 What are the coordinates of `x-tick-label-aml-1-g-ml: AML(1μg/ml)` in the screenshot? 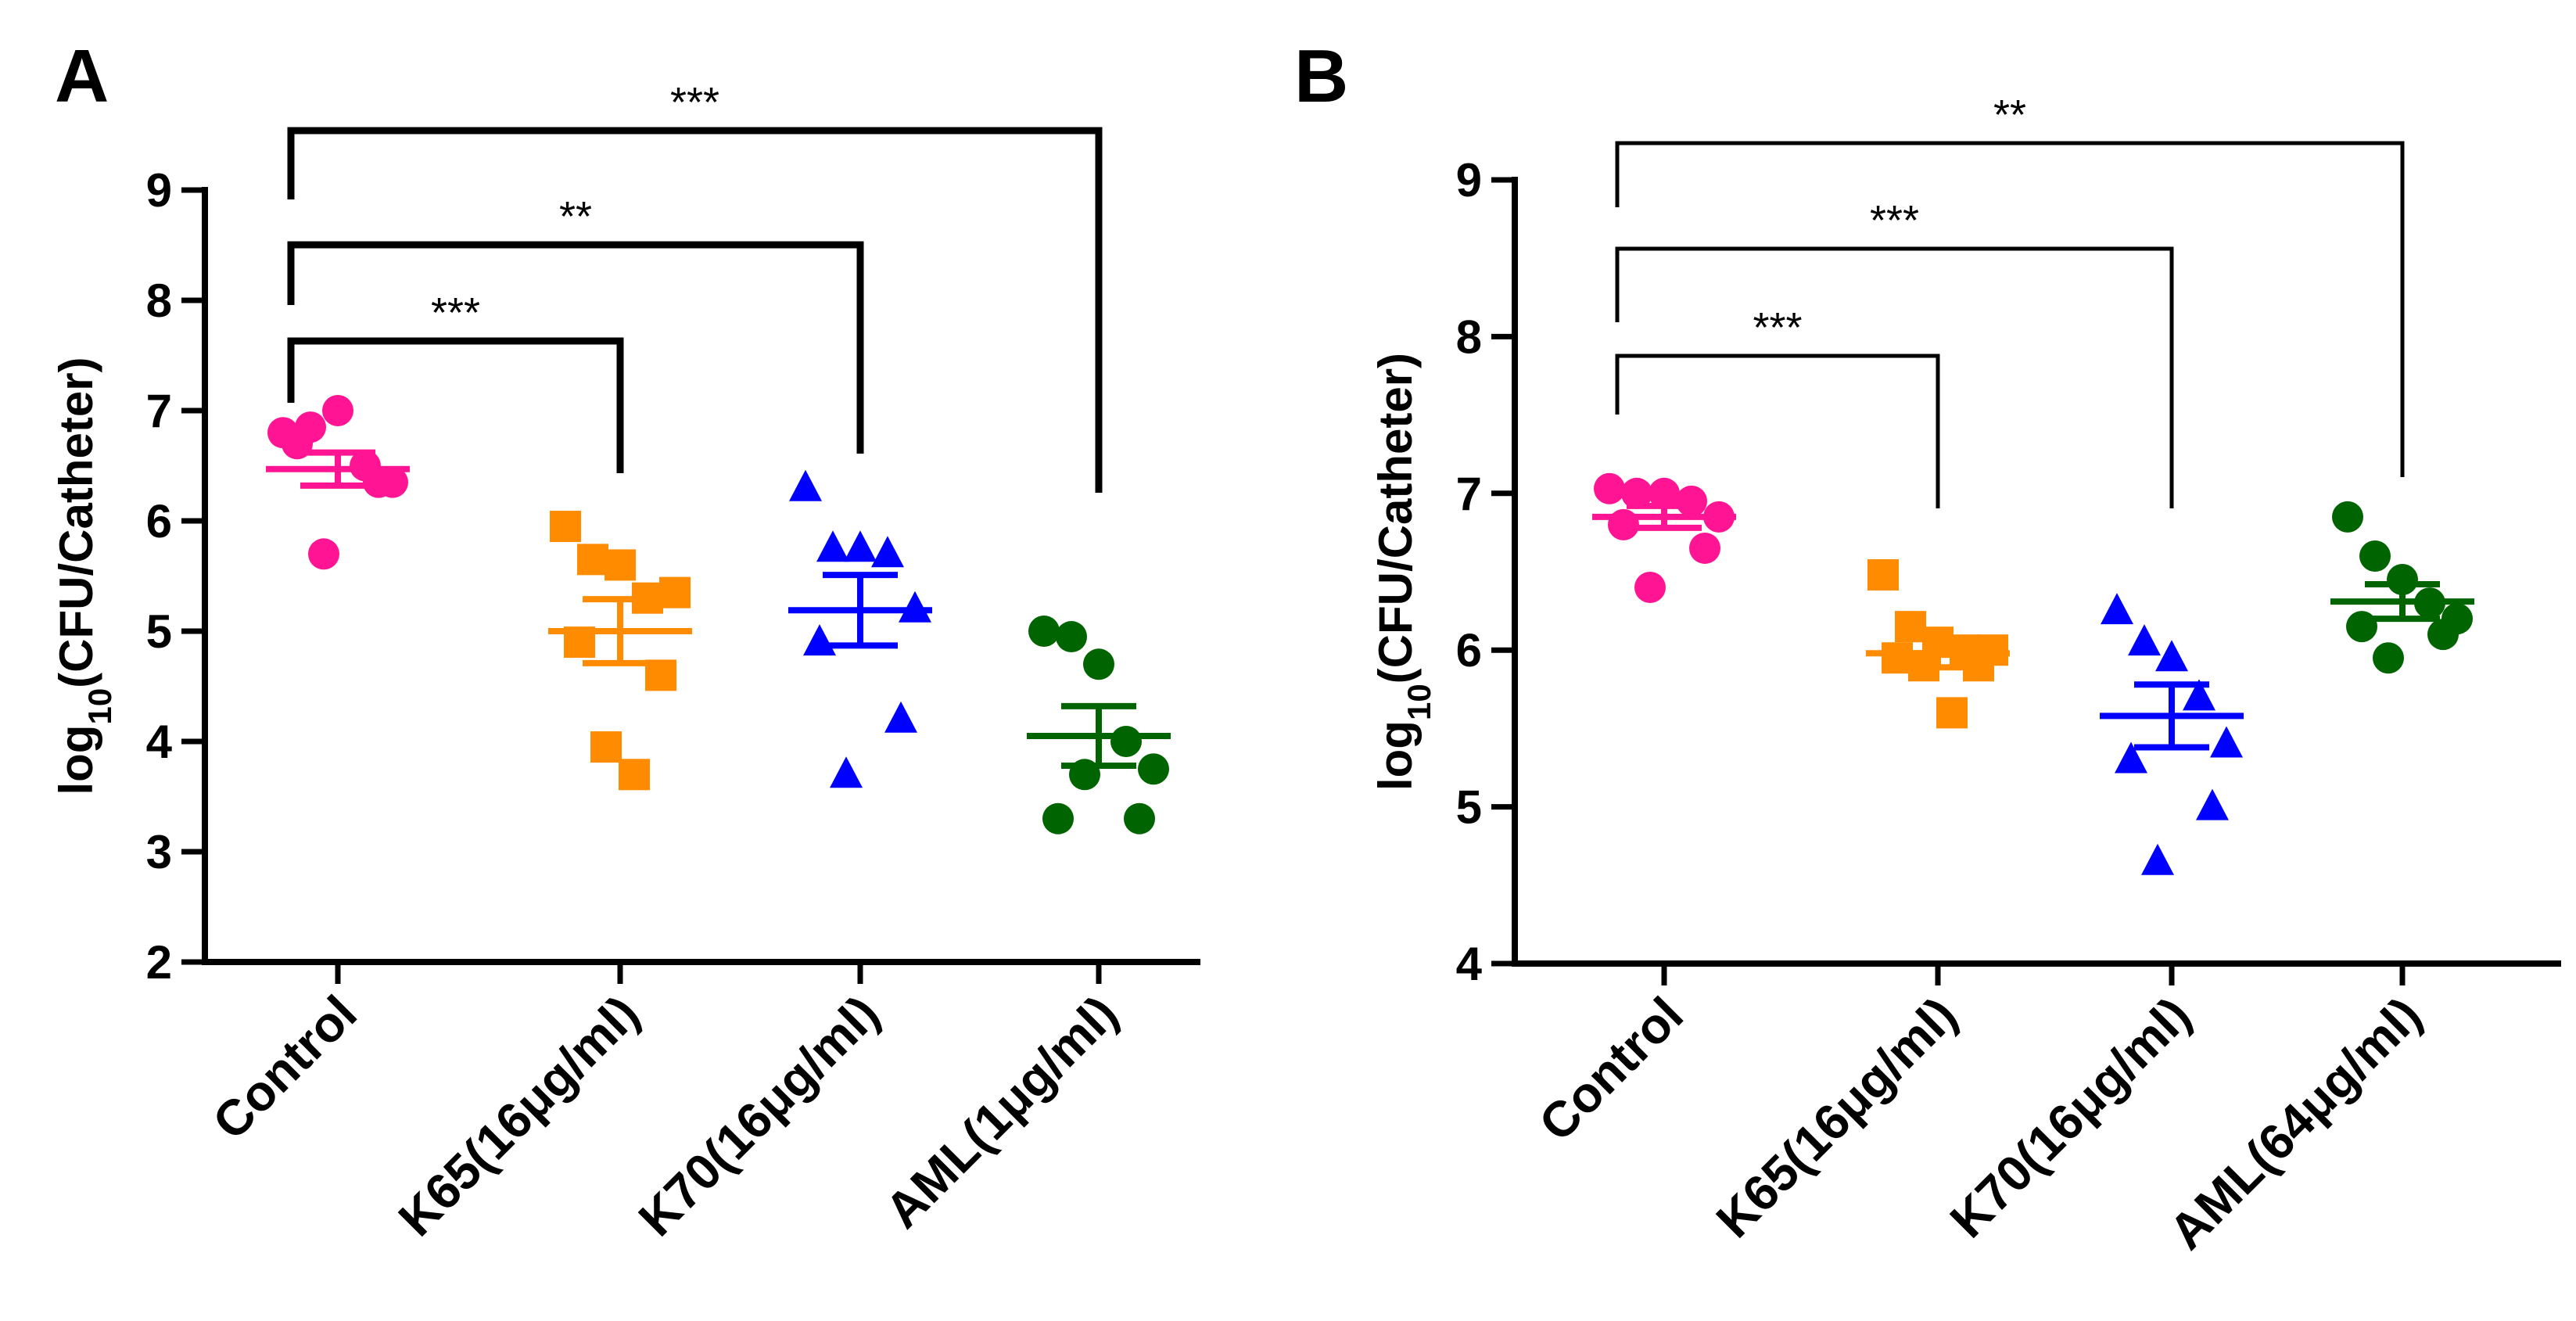 It's located at (1001, 1112).